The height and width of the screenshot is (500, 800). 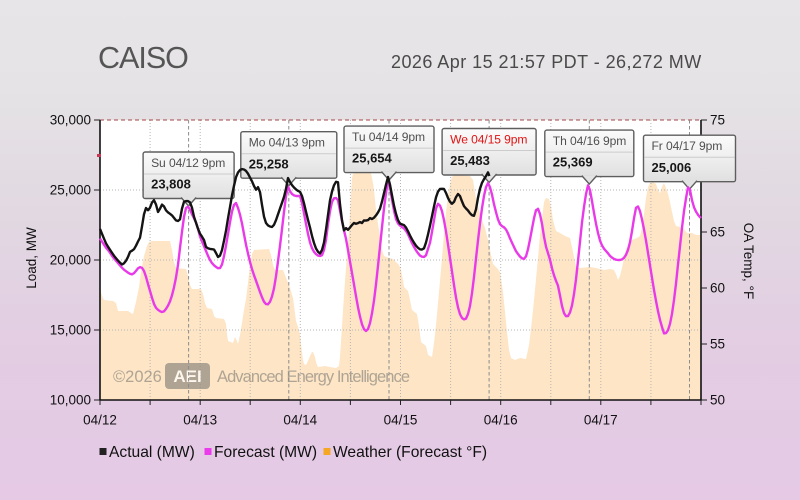 I want to click on svg-text: Fr 04/17 9pm, so click(x=687, y=146).